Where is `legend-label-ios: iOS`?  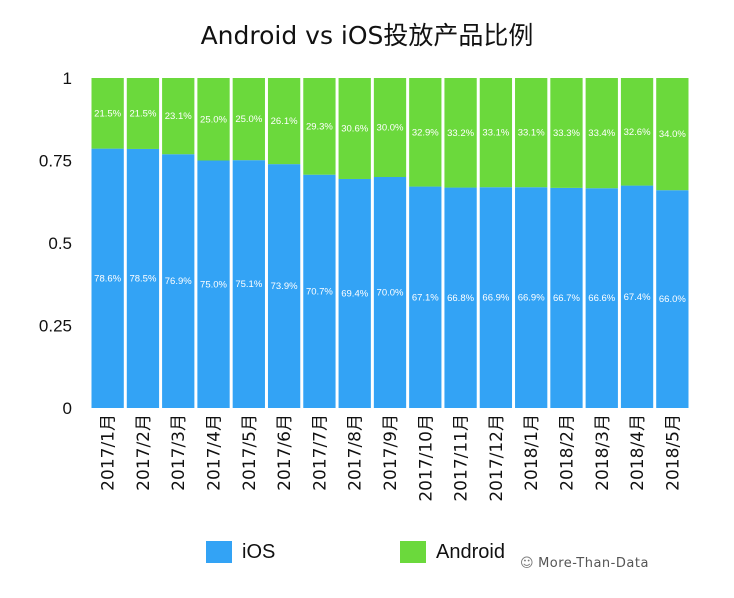 legend-label-ios: iOS is located at coordinates (259, 551).